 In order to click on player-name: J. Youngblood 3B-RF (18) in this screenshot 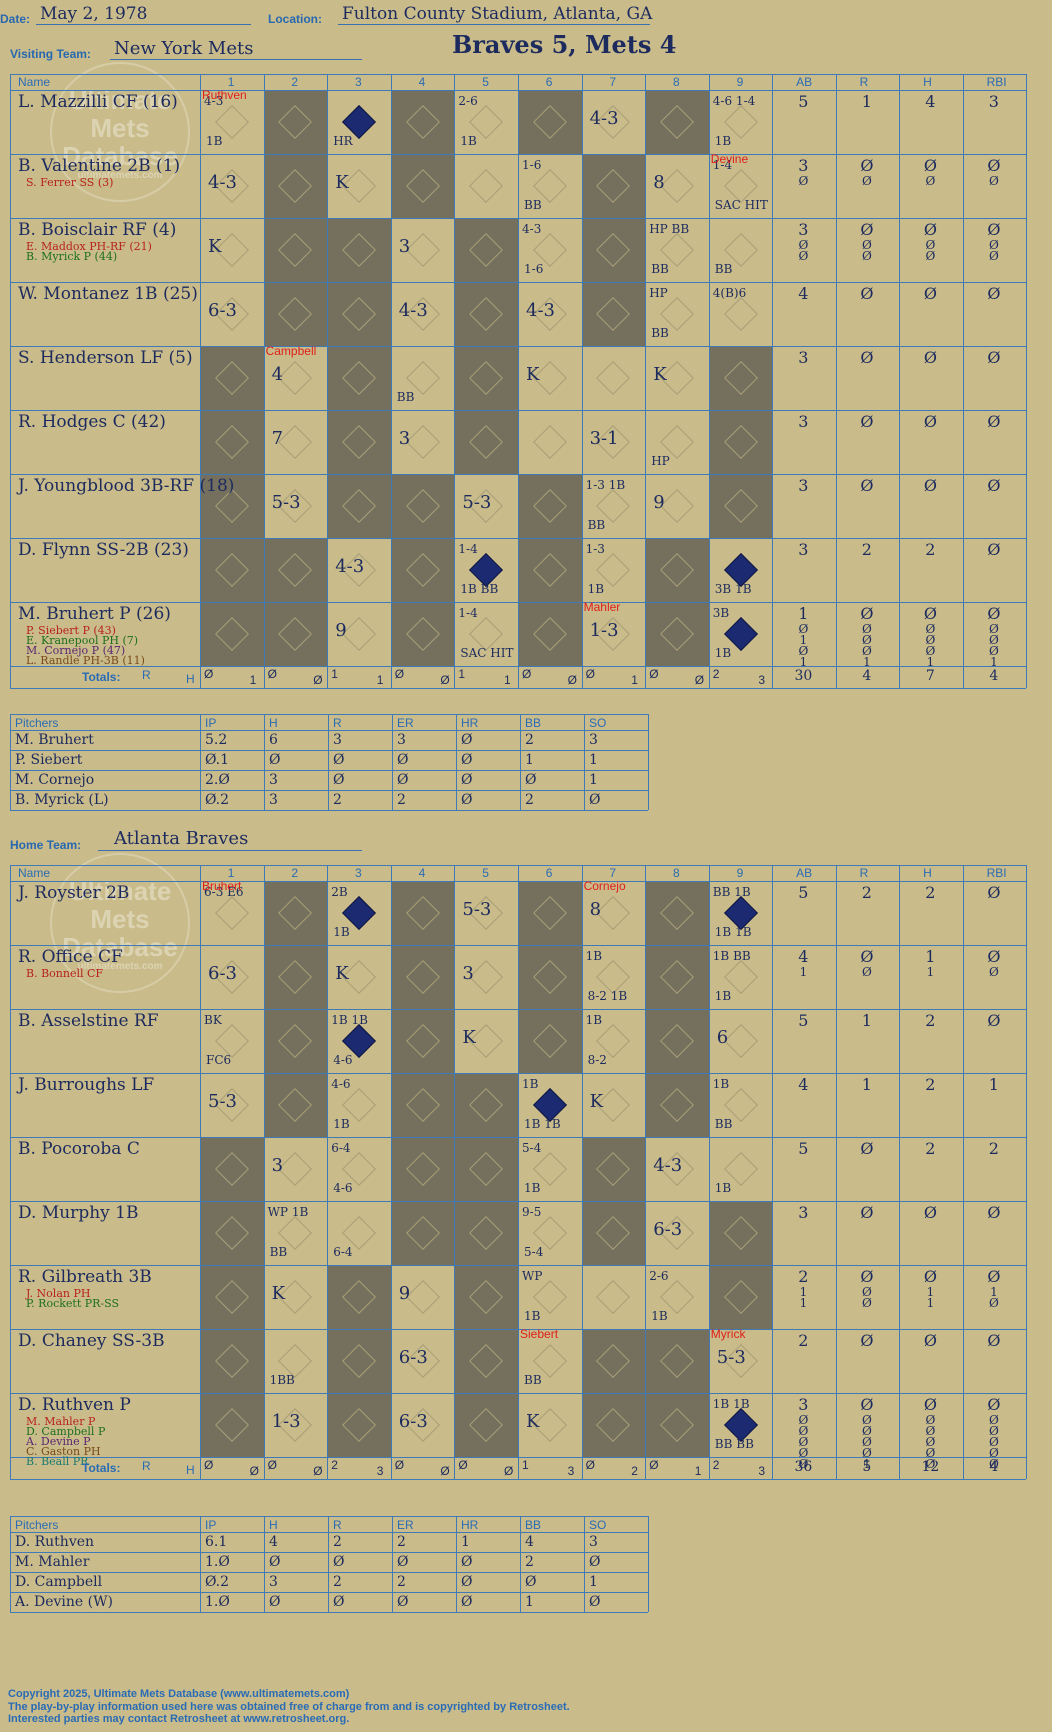, I will do `click(126, 486)`.